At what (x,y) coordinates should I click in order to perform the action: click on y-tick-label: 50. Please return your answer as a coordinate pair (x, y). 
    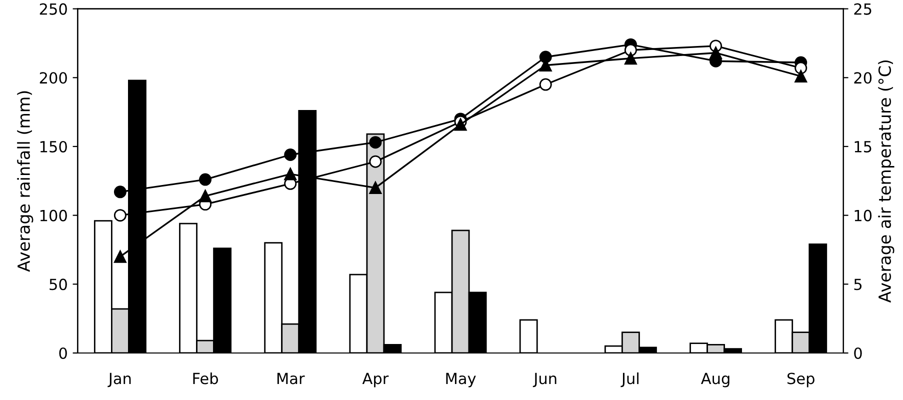
    Looking at the image, I should click on (58, 284).